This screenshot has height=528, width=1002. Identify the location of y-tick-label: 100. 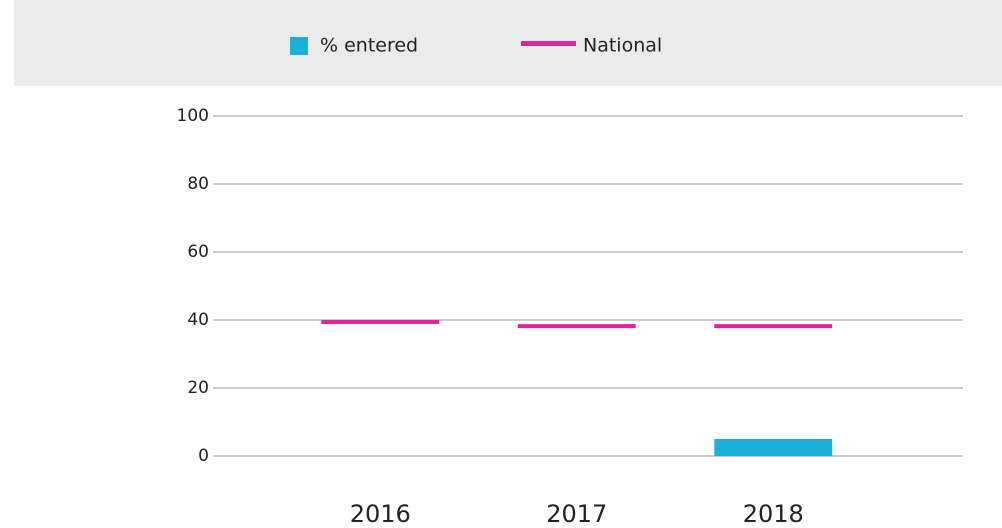
(193, 116).